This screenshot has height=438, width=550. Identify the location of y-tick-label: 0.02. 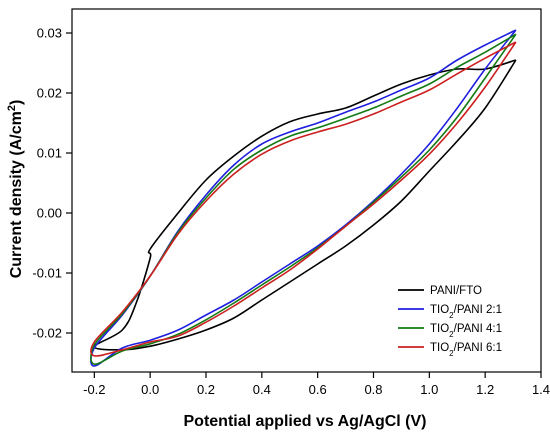
(49, 93).